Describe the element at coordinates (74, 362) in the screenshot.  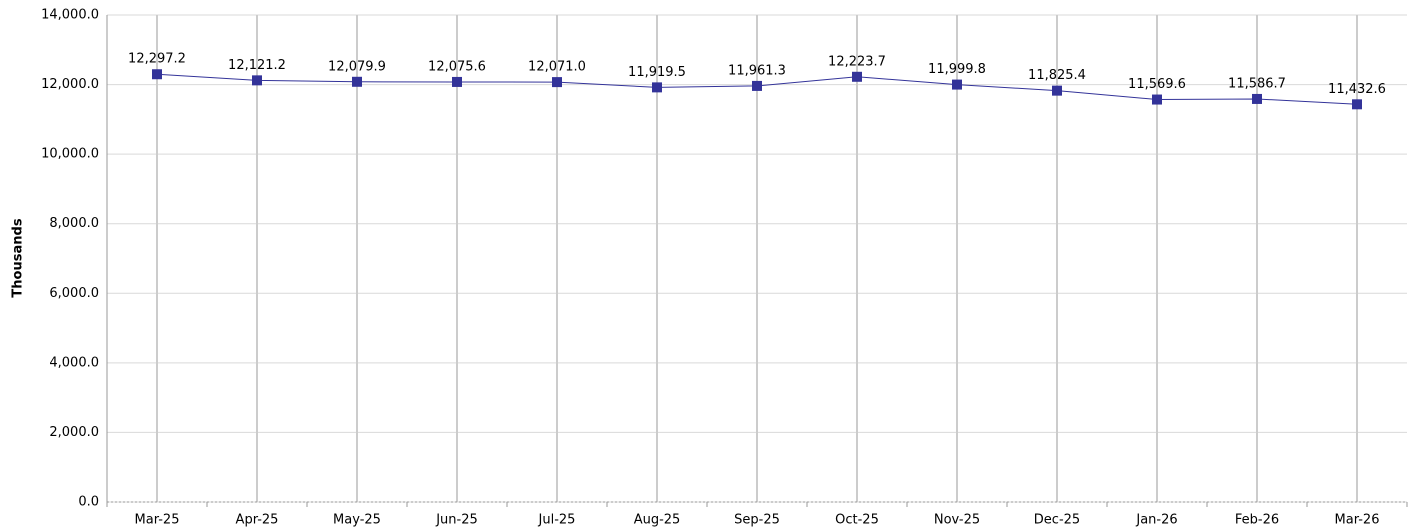
I see `y-tick-label: 4,000.0` at that location.